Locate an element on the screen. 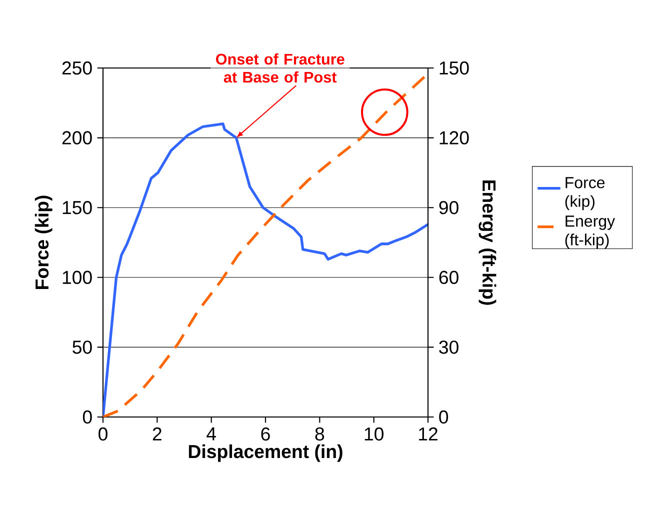 Image resolution: width=661 pixels, height=508 pixels. annotation: Onset of Fracture at Base of Post is located at coordinates (280, 68).